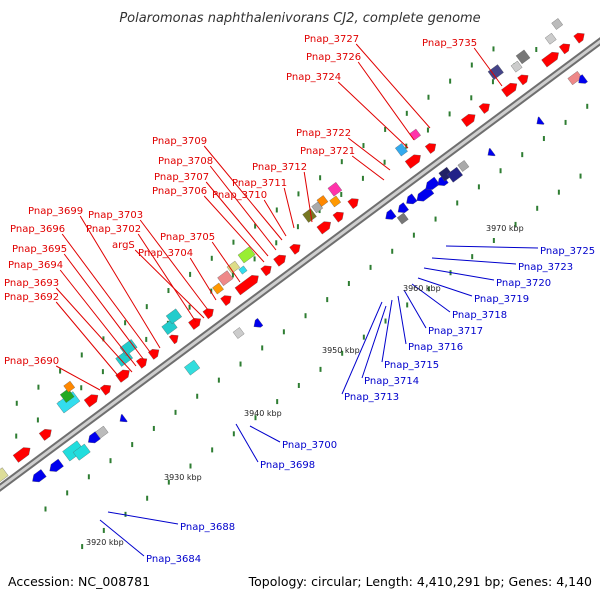 The image size is (600, 600). What do you see at coordinates (287, 465) in the screenshot?
I see `reverse-gene-label: Pnap_3698` at bounding box center [287, 465].